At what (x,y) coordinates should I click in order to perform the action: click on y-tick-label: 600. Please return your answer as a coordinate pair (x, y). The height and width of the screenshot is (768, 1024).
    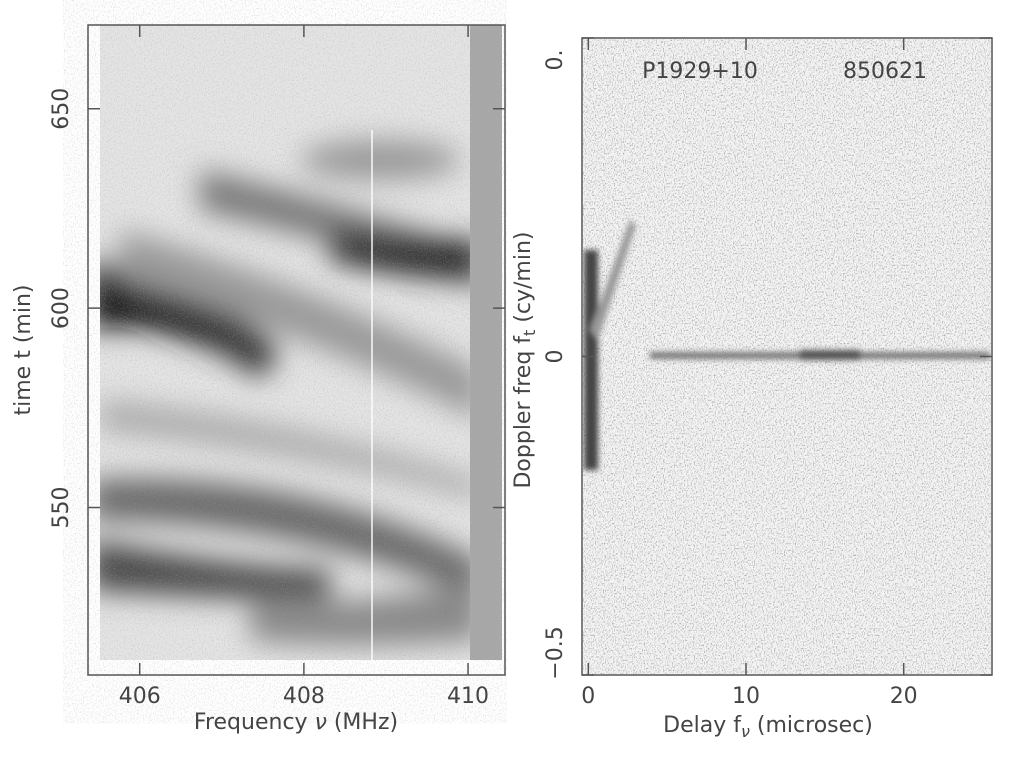
    Looking at the image, I should click on (61, 308).